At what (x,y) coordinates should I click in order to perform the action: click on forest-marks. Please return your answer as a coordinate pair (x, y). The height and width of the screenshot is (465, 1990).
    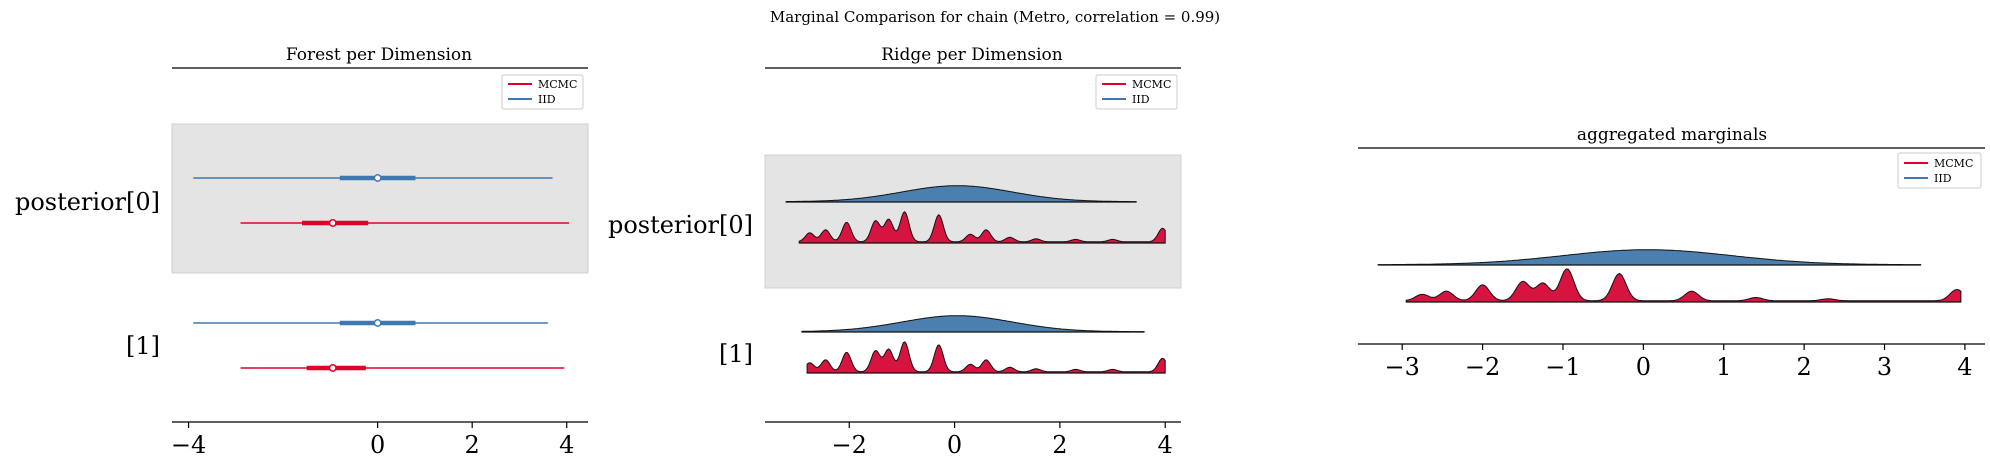
    Looking at the image, I should click on (381, 273).